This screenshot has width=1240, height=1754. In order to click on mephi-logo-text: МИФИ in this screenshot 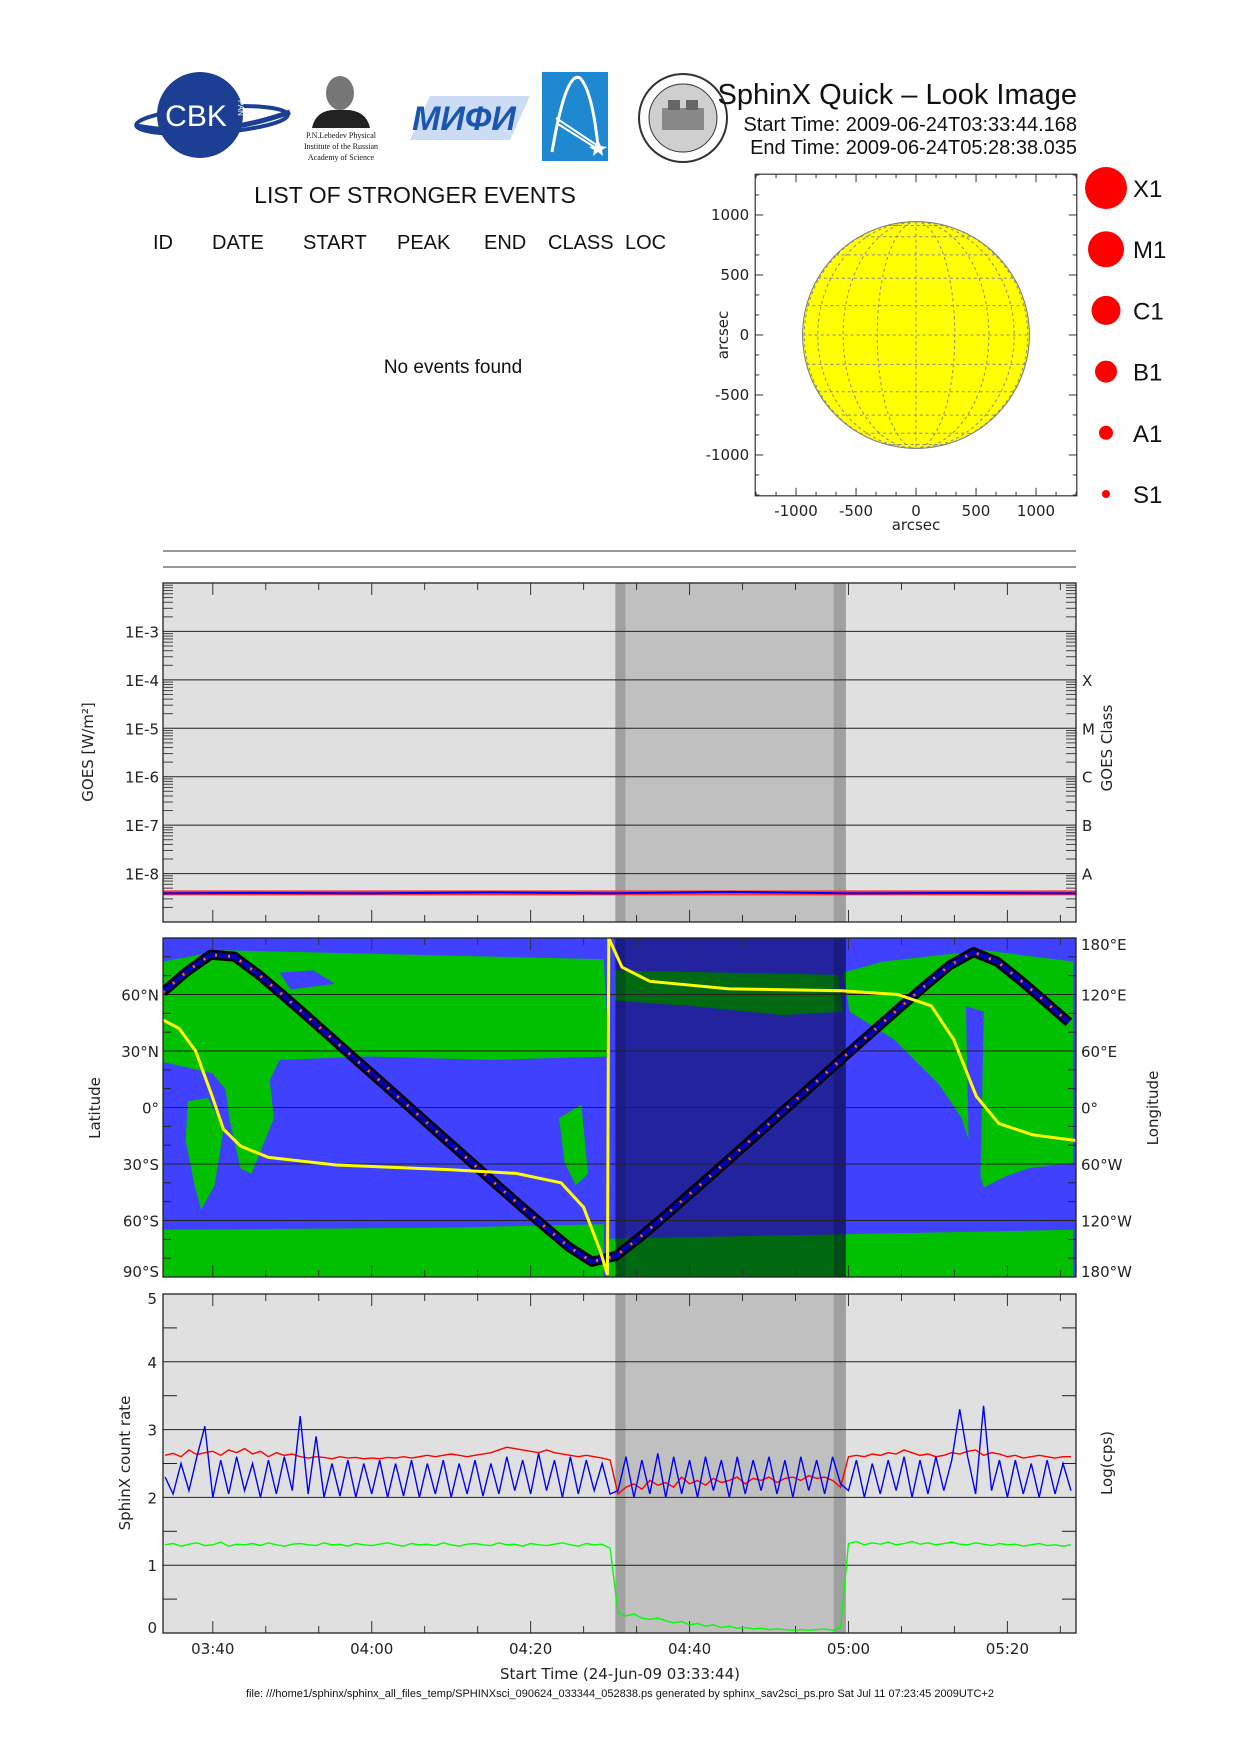, I will do `click(464, 119)`.